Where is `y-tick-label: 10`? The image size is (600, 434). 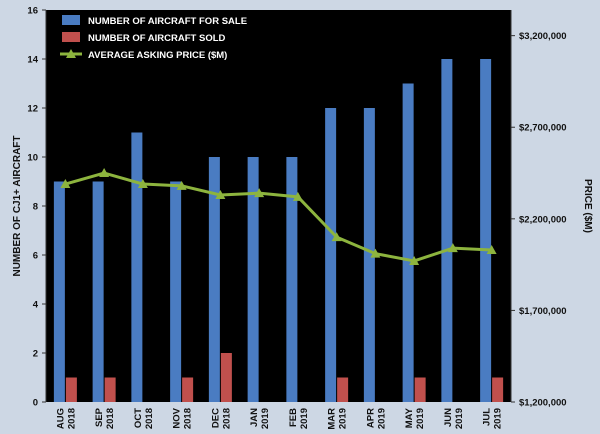
y-tick-label: 10 is located at coordinates (32, 158).